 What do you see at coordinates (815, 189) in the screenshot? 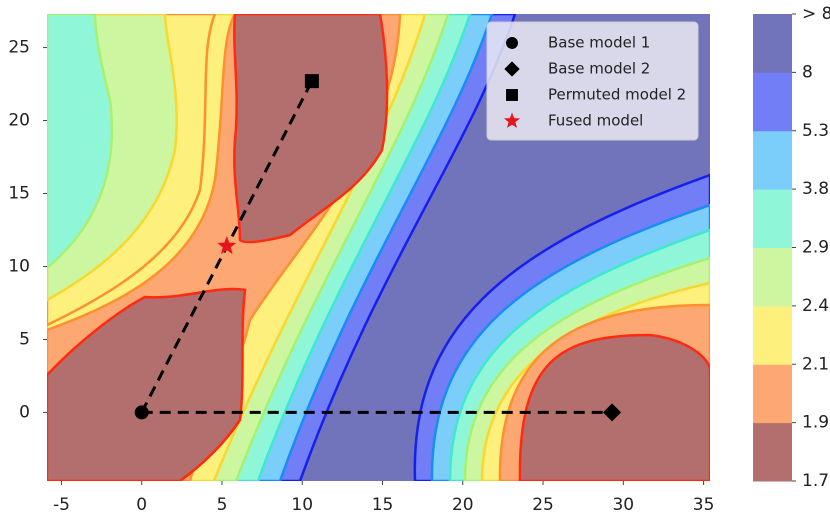
I see `colorbar-label: 3.8` at bounding box center [815, 189].